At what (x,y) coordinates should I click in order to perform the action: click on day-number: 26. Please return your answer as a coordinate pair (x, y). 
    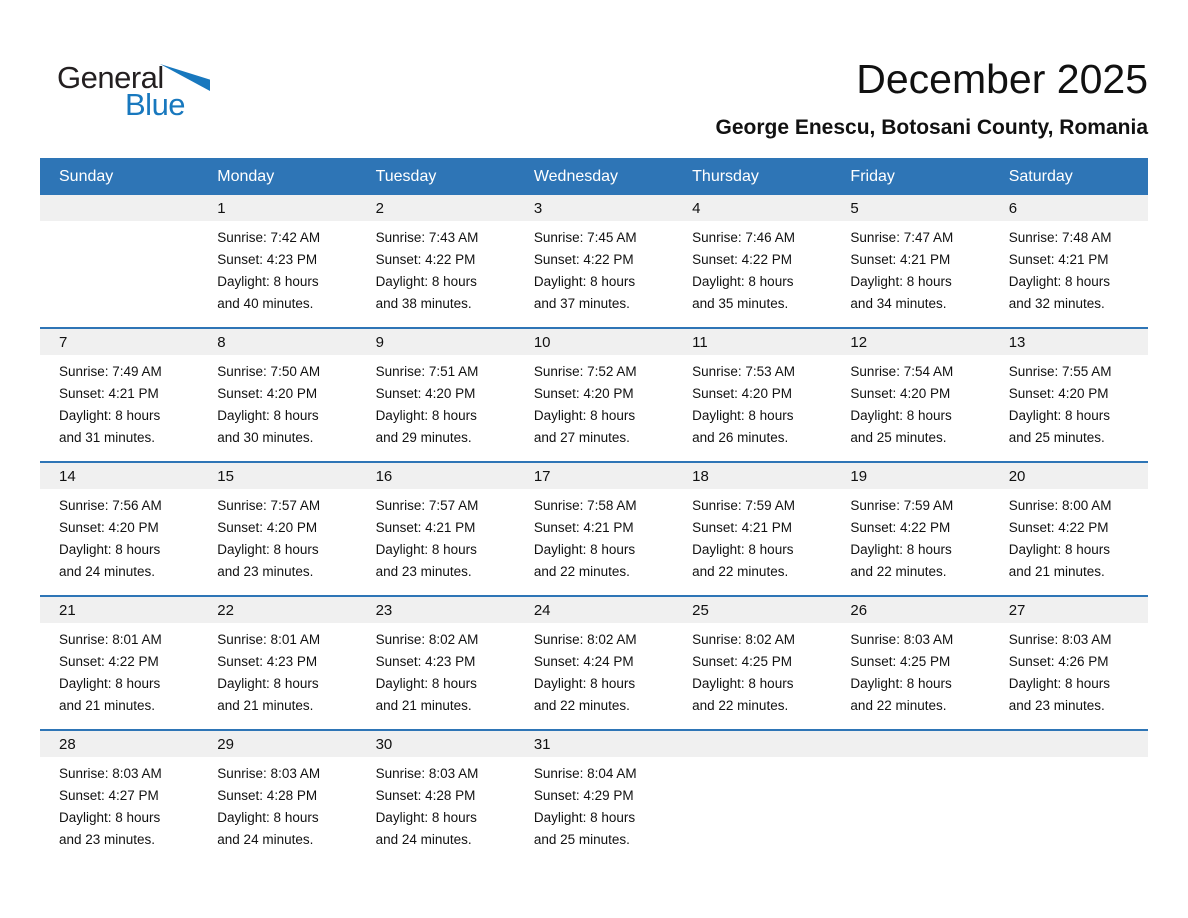
    Looking at the image, I should click on (910, 610).